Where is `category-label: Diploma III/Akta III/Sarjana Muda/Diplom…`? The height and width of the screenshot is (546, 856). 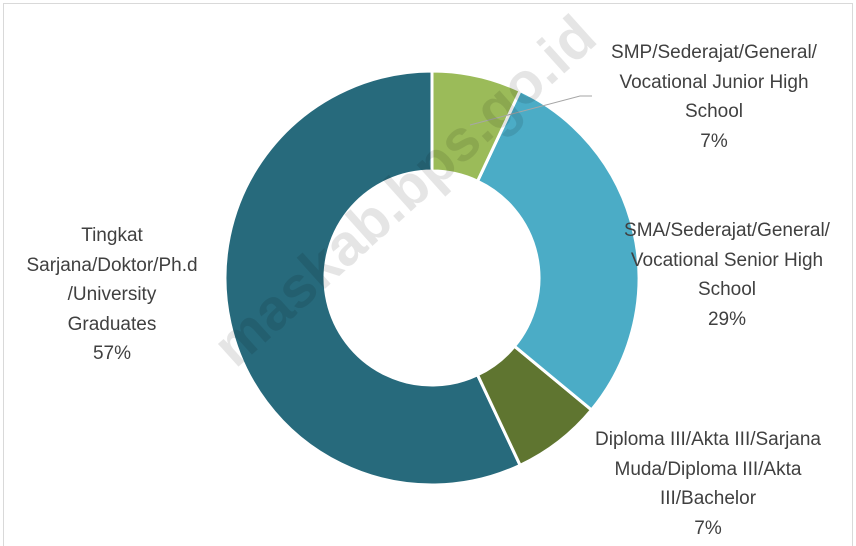 category-label: Diploma III/Akta III/Sarjana Muda/Diplom… is located at coordinates (708, 469).